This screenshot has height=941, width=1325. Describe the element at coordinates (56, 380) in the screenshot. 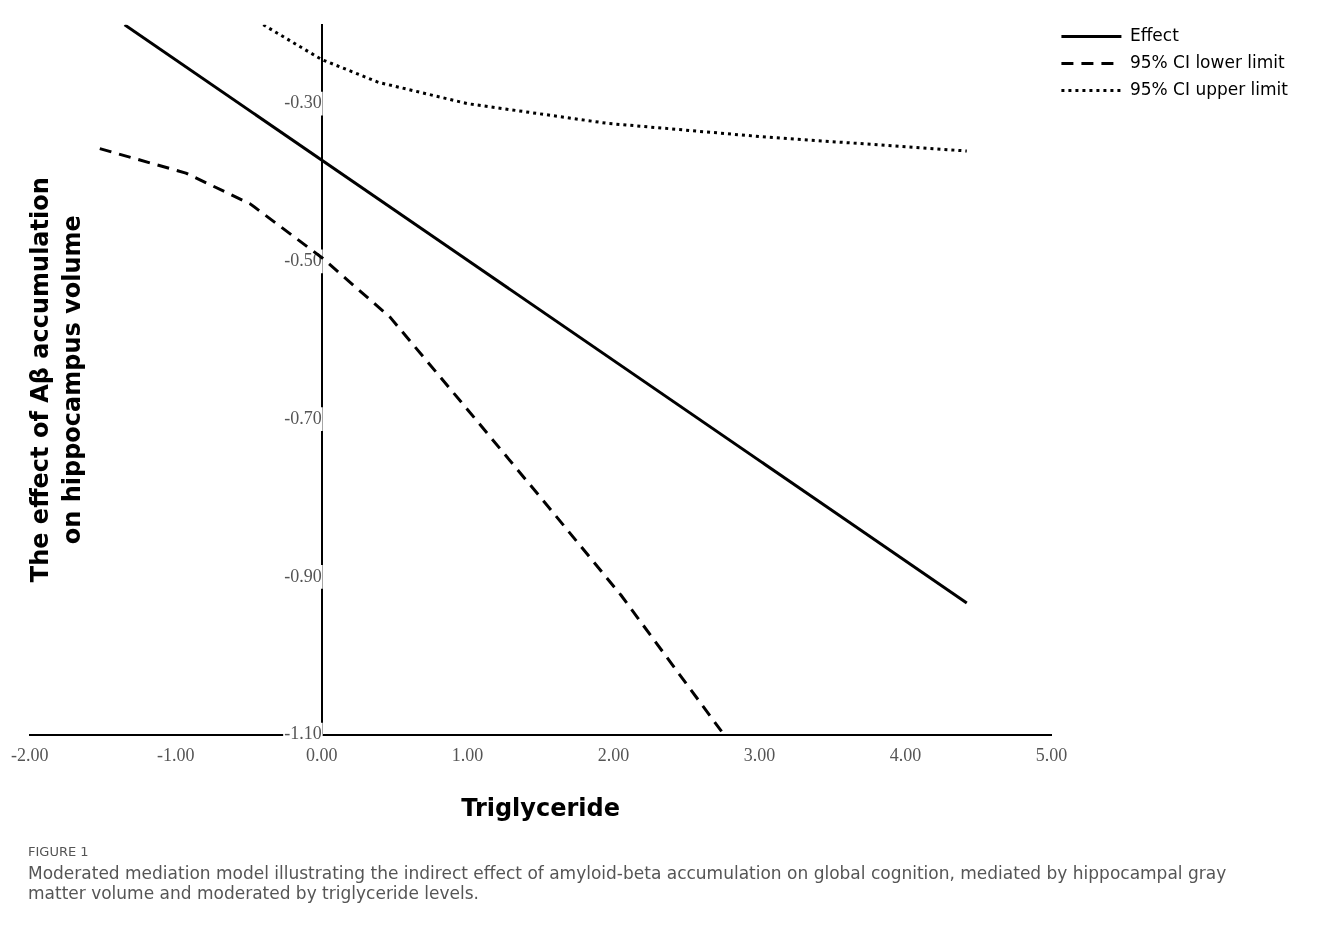

I see `y-axis-title: The effect of Aβ accumulation on hippocampus volume` at that location.